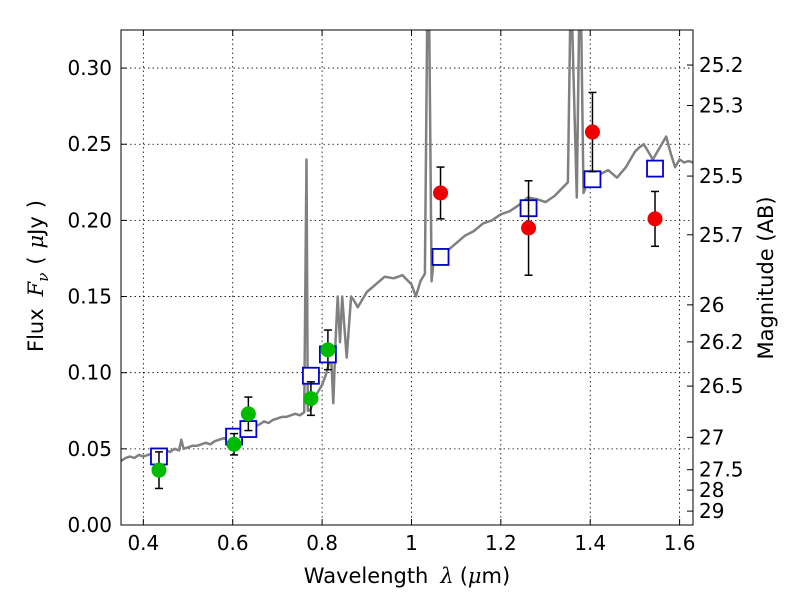 This screenshot has width=800, height=600. I want to click on y-axis-label: FluxFν(μJy), so click(38, 276).